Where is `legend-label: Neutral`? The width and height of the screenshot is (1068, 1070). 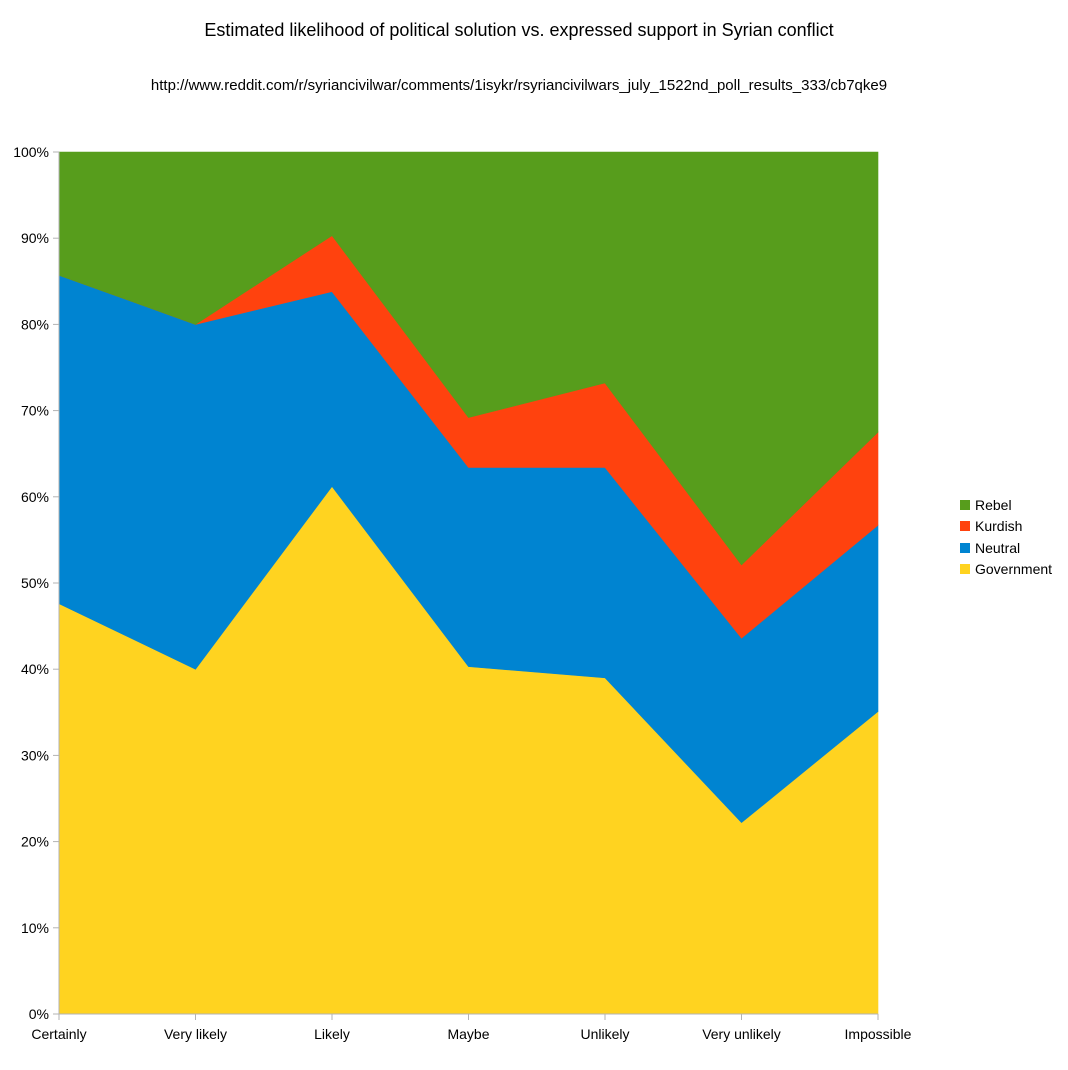 legend-label: Neutral is located at coordinates (998, 547).